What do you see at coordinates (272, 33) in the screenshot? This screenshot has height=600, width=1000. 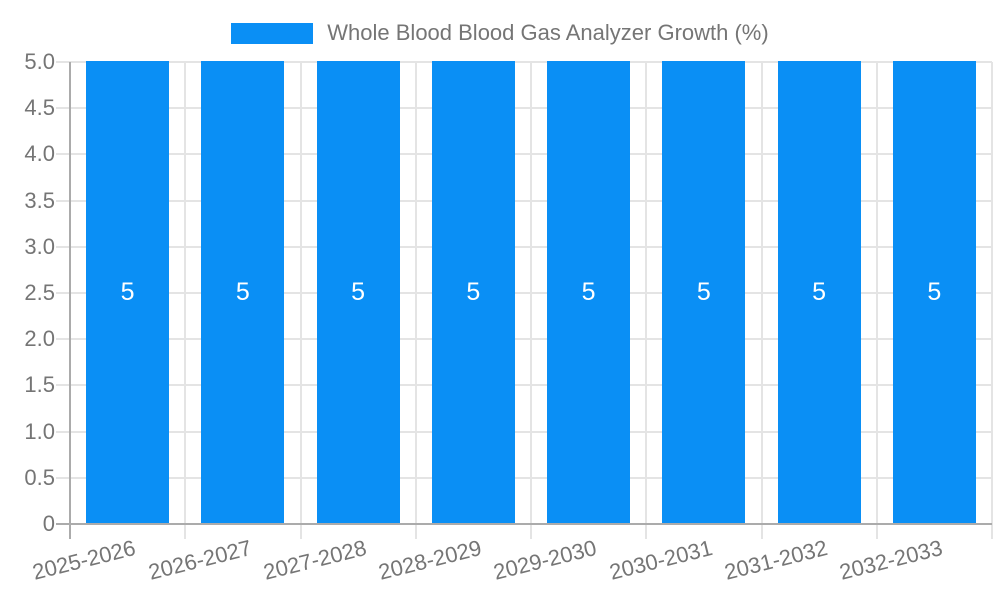 I see `legend-swatch` at bounding box center [272, 33].